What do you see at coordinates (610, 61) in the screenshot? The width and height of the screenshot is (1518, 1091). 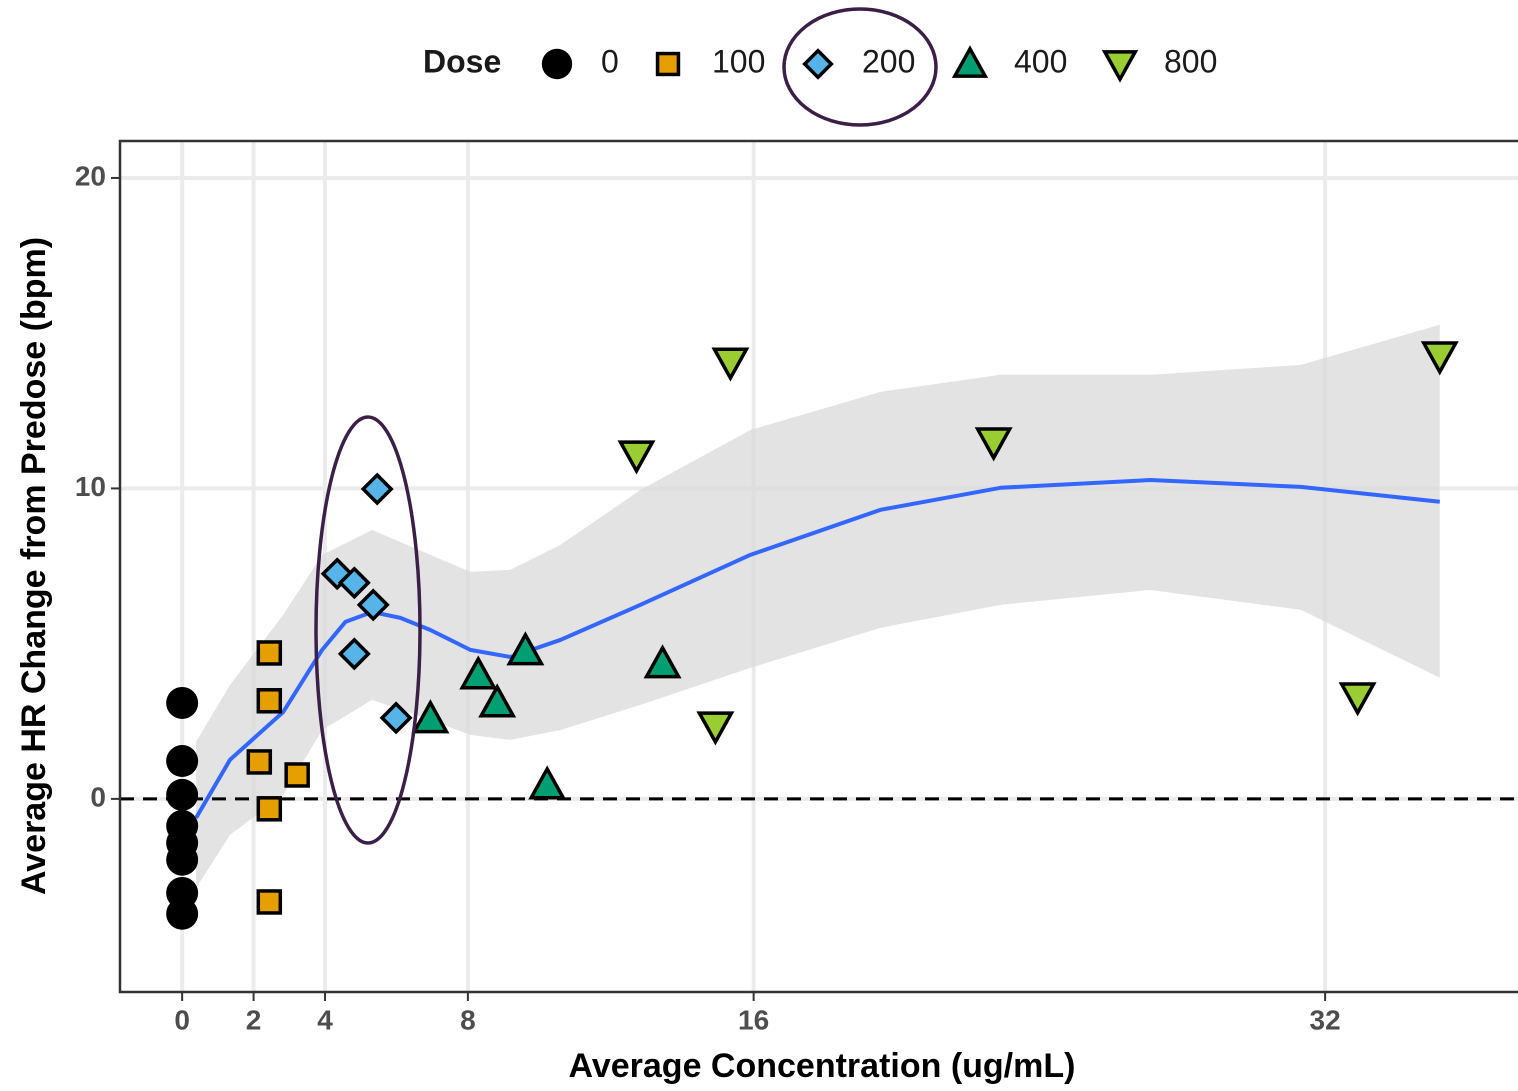 I see `legend-label: 0` at bounding box center [610, 61].